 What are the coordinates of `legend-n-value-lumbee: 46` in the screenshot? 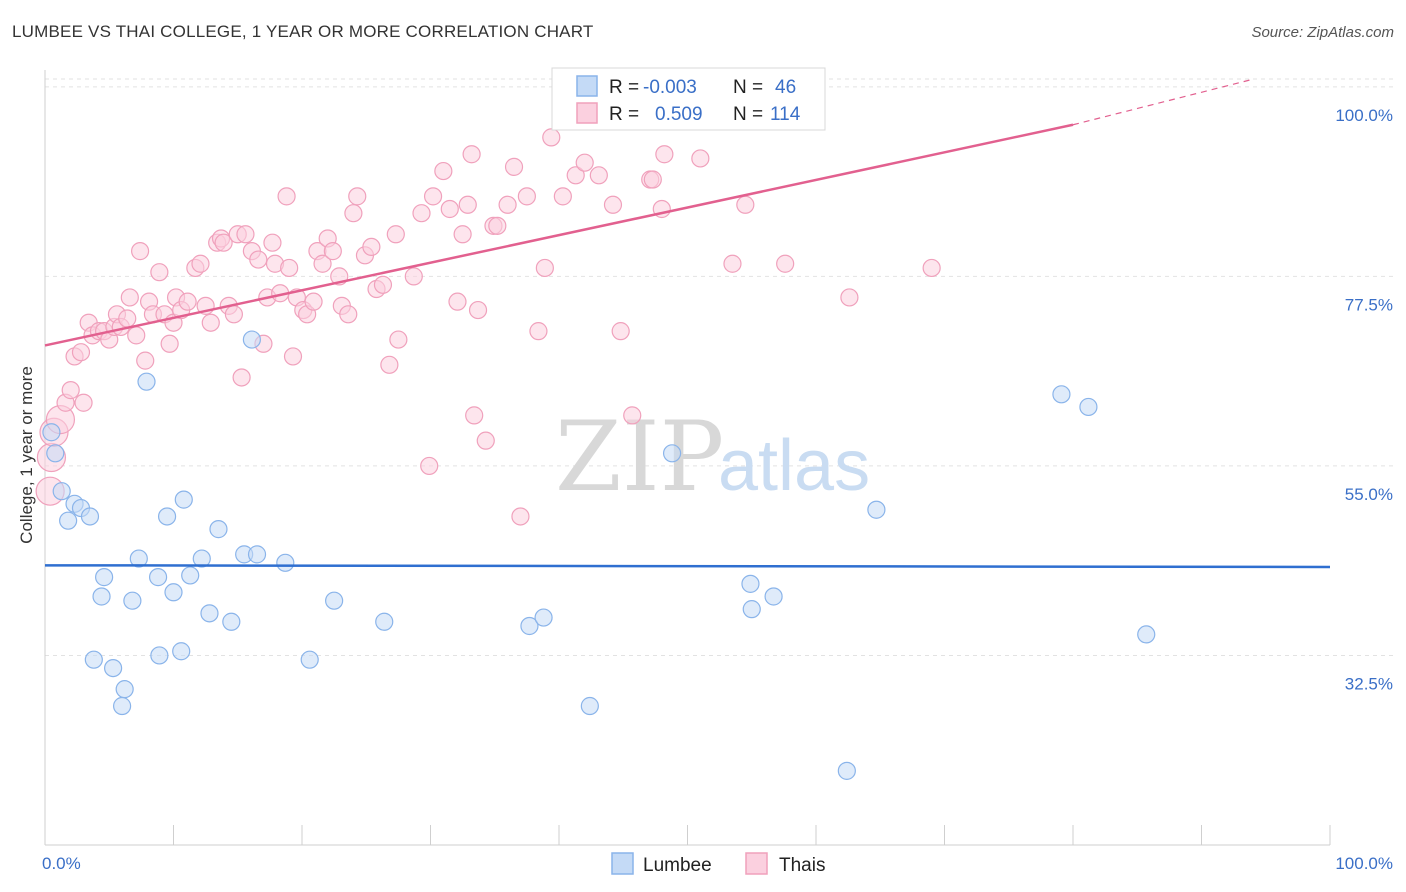 It's located at (785, 87).